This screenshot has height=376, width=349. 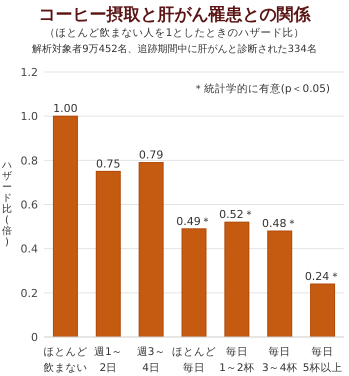 I want to click on chart-subtitle: （ほとんど飲まない人を1としたときのハザード比）, so click(x=174, y=32).